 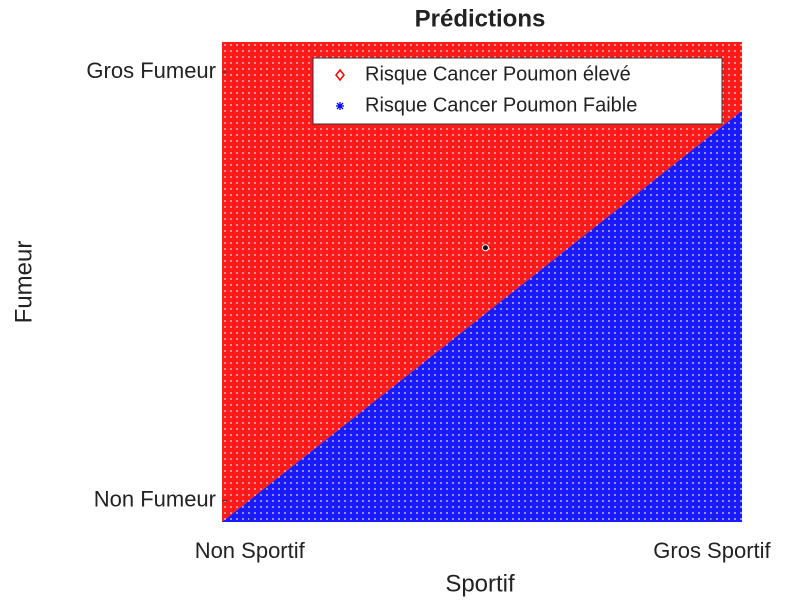 What do you see at coordinates (501, 105) in the screenshot?
I see `legend-label: Risque Cancer Poumon Faible` at bounding box center [501, 105].